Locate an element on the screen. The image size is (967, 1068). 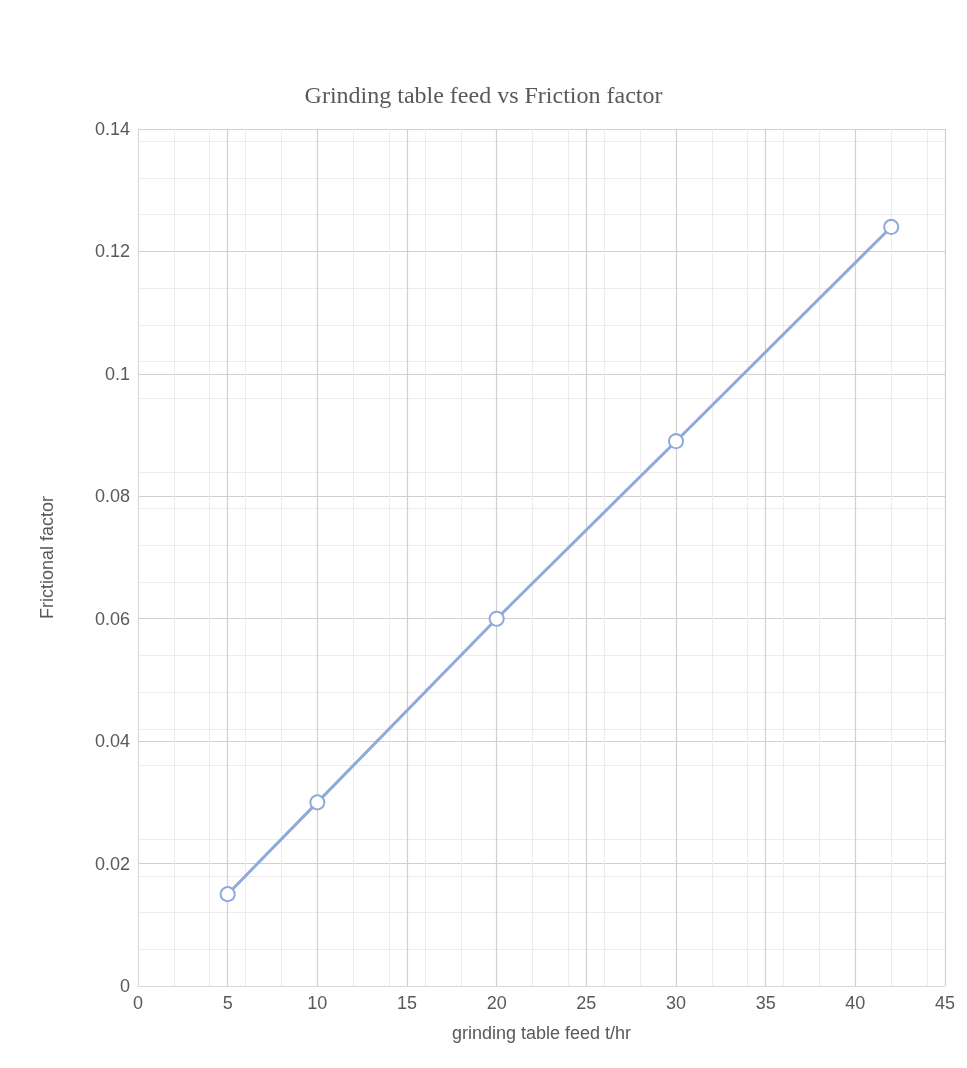
x-tick-label: 20 is located at coordinates (496, 1003).